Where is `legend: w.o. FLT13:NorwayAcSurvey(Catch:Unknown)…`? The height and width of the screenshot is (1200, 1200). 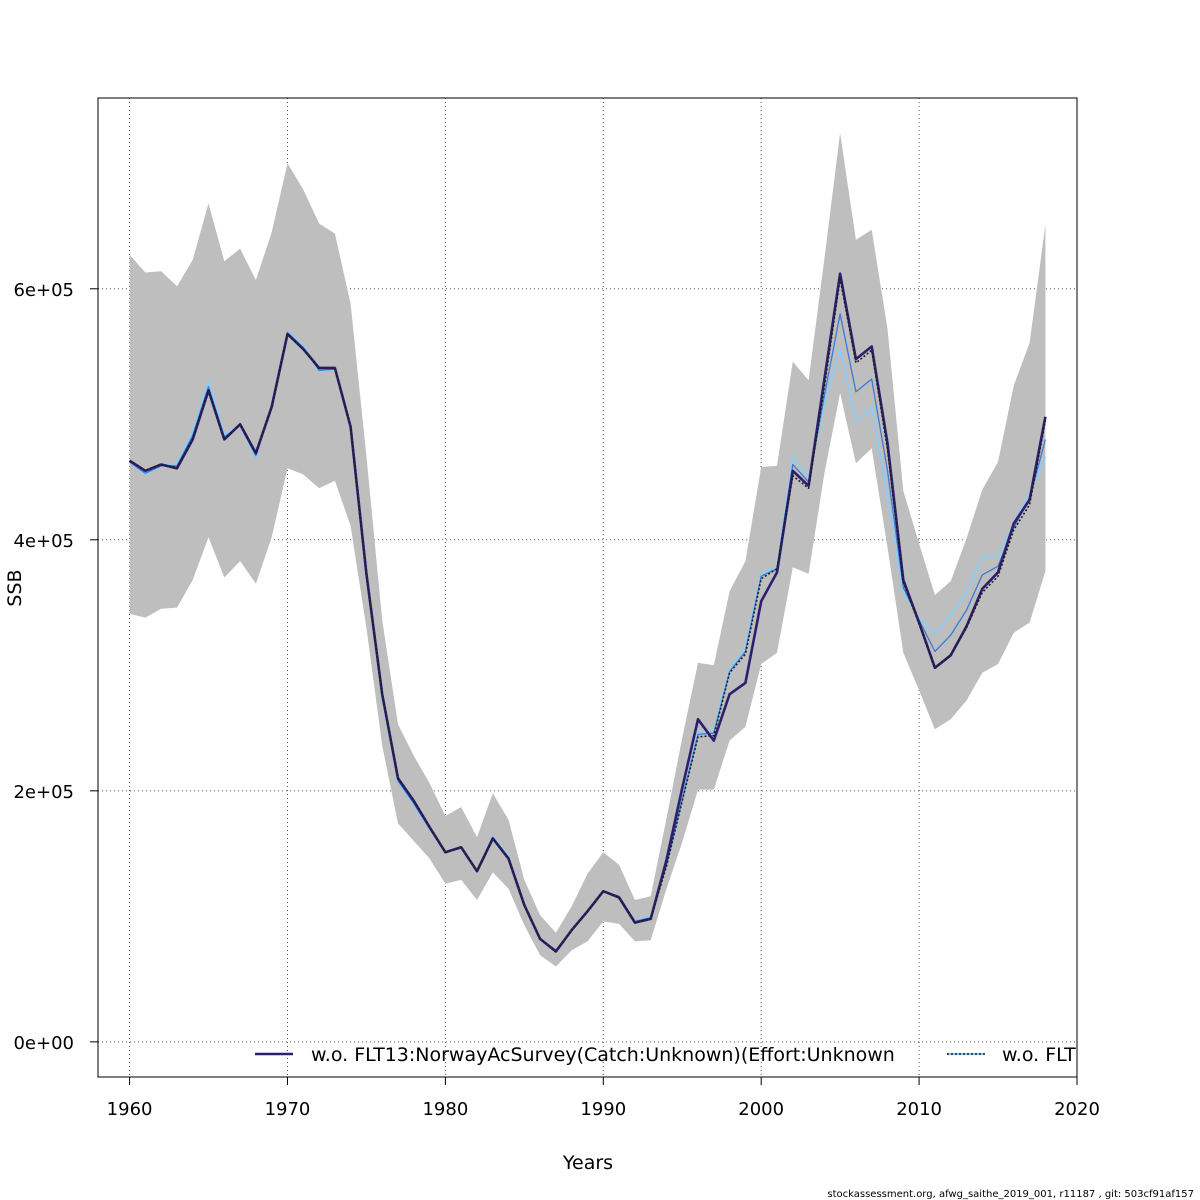 legend: w.o. FLT13:NorwayAcSurvey(Catch:Unknown)… is located at coordinates (665, 1055).